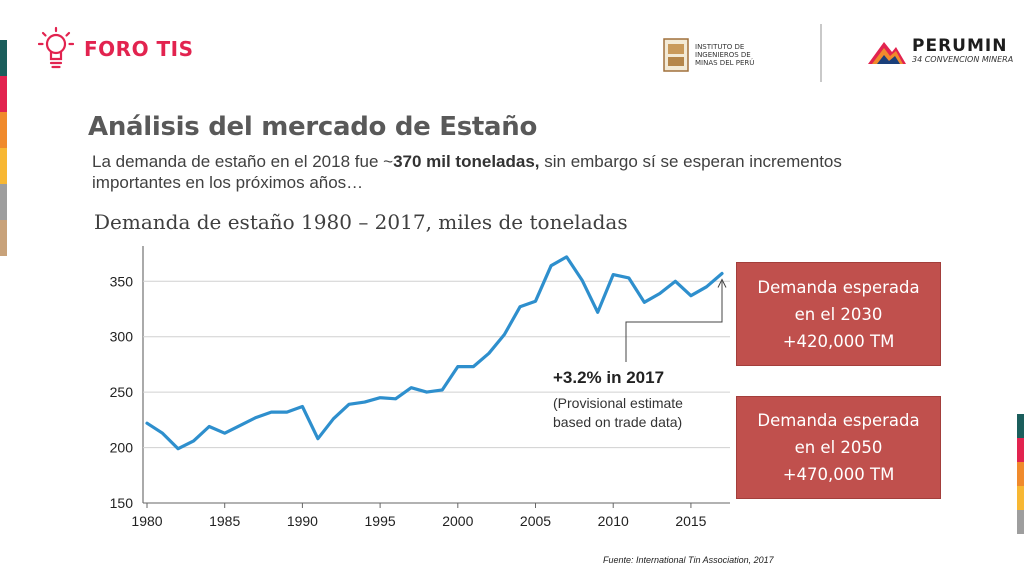 Image resolution: width=1024 pixels, height=576 pixels. Describe the element at coordinates (821, 53) in the screenshot. I see `header-divider` at that location.